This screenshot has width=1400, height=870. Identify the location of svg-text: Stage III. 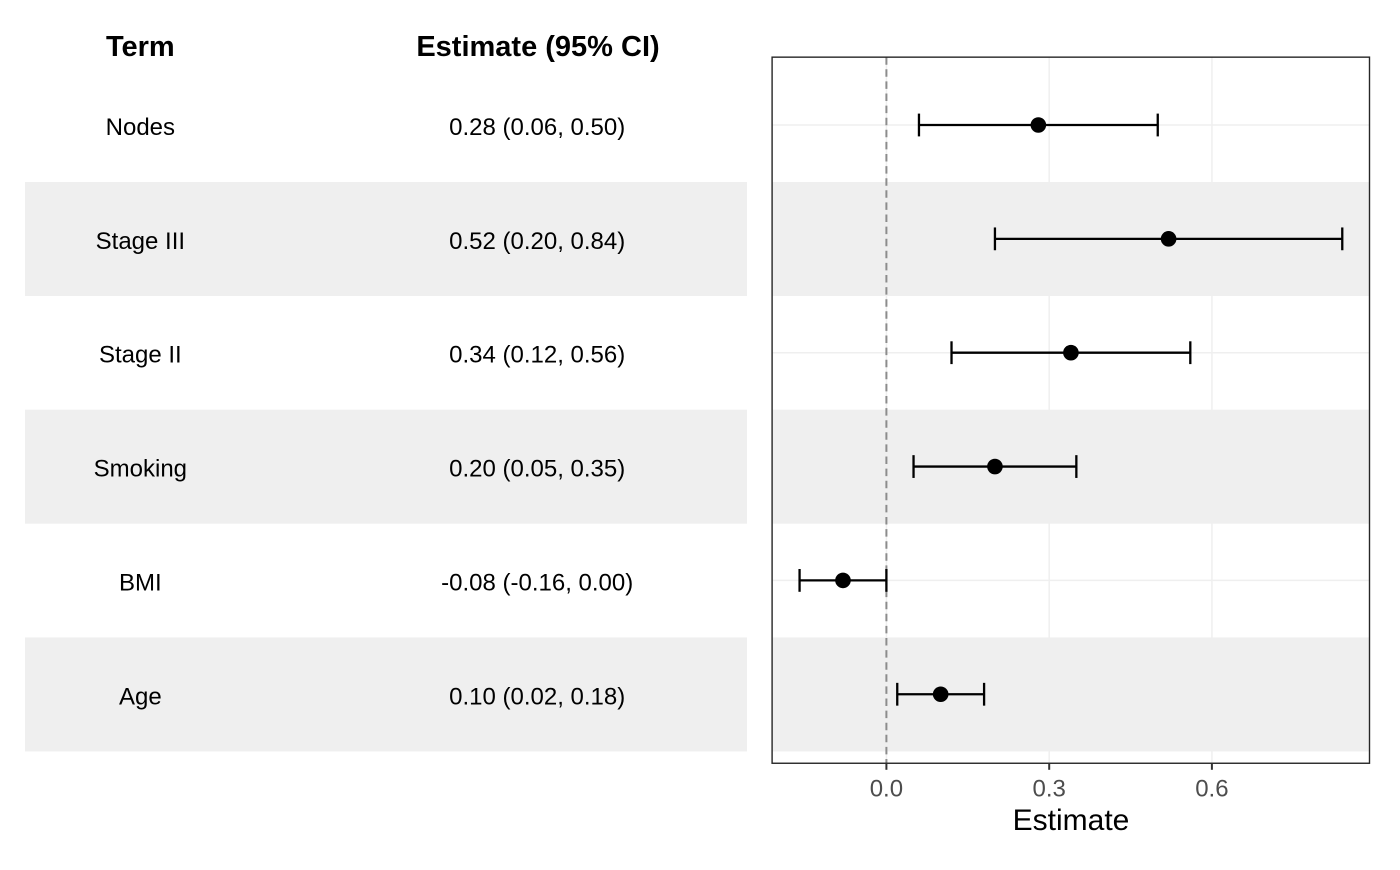
(140, 241).